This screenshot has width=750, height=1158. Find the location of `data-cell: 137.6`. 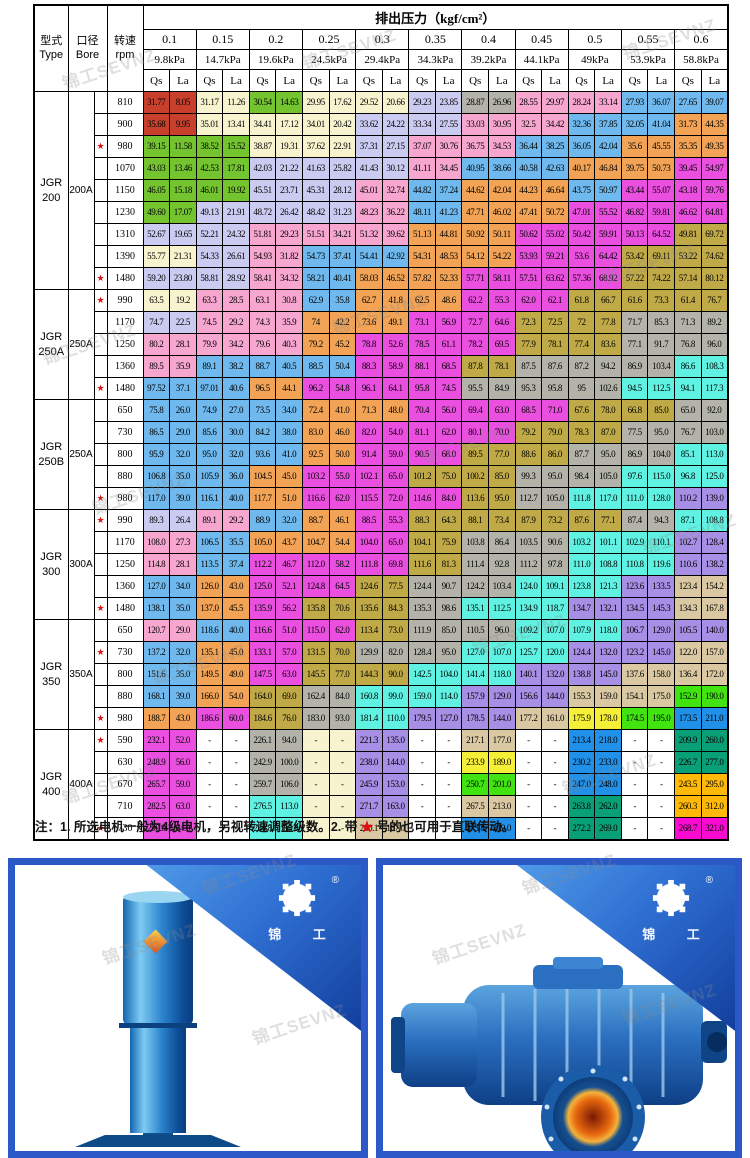

data-cell: 137.6 is located at coordinates (634, 674).